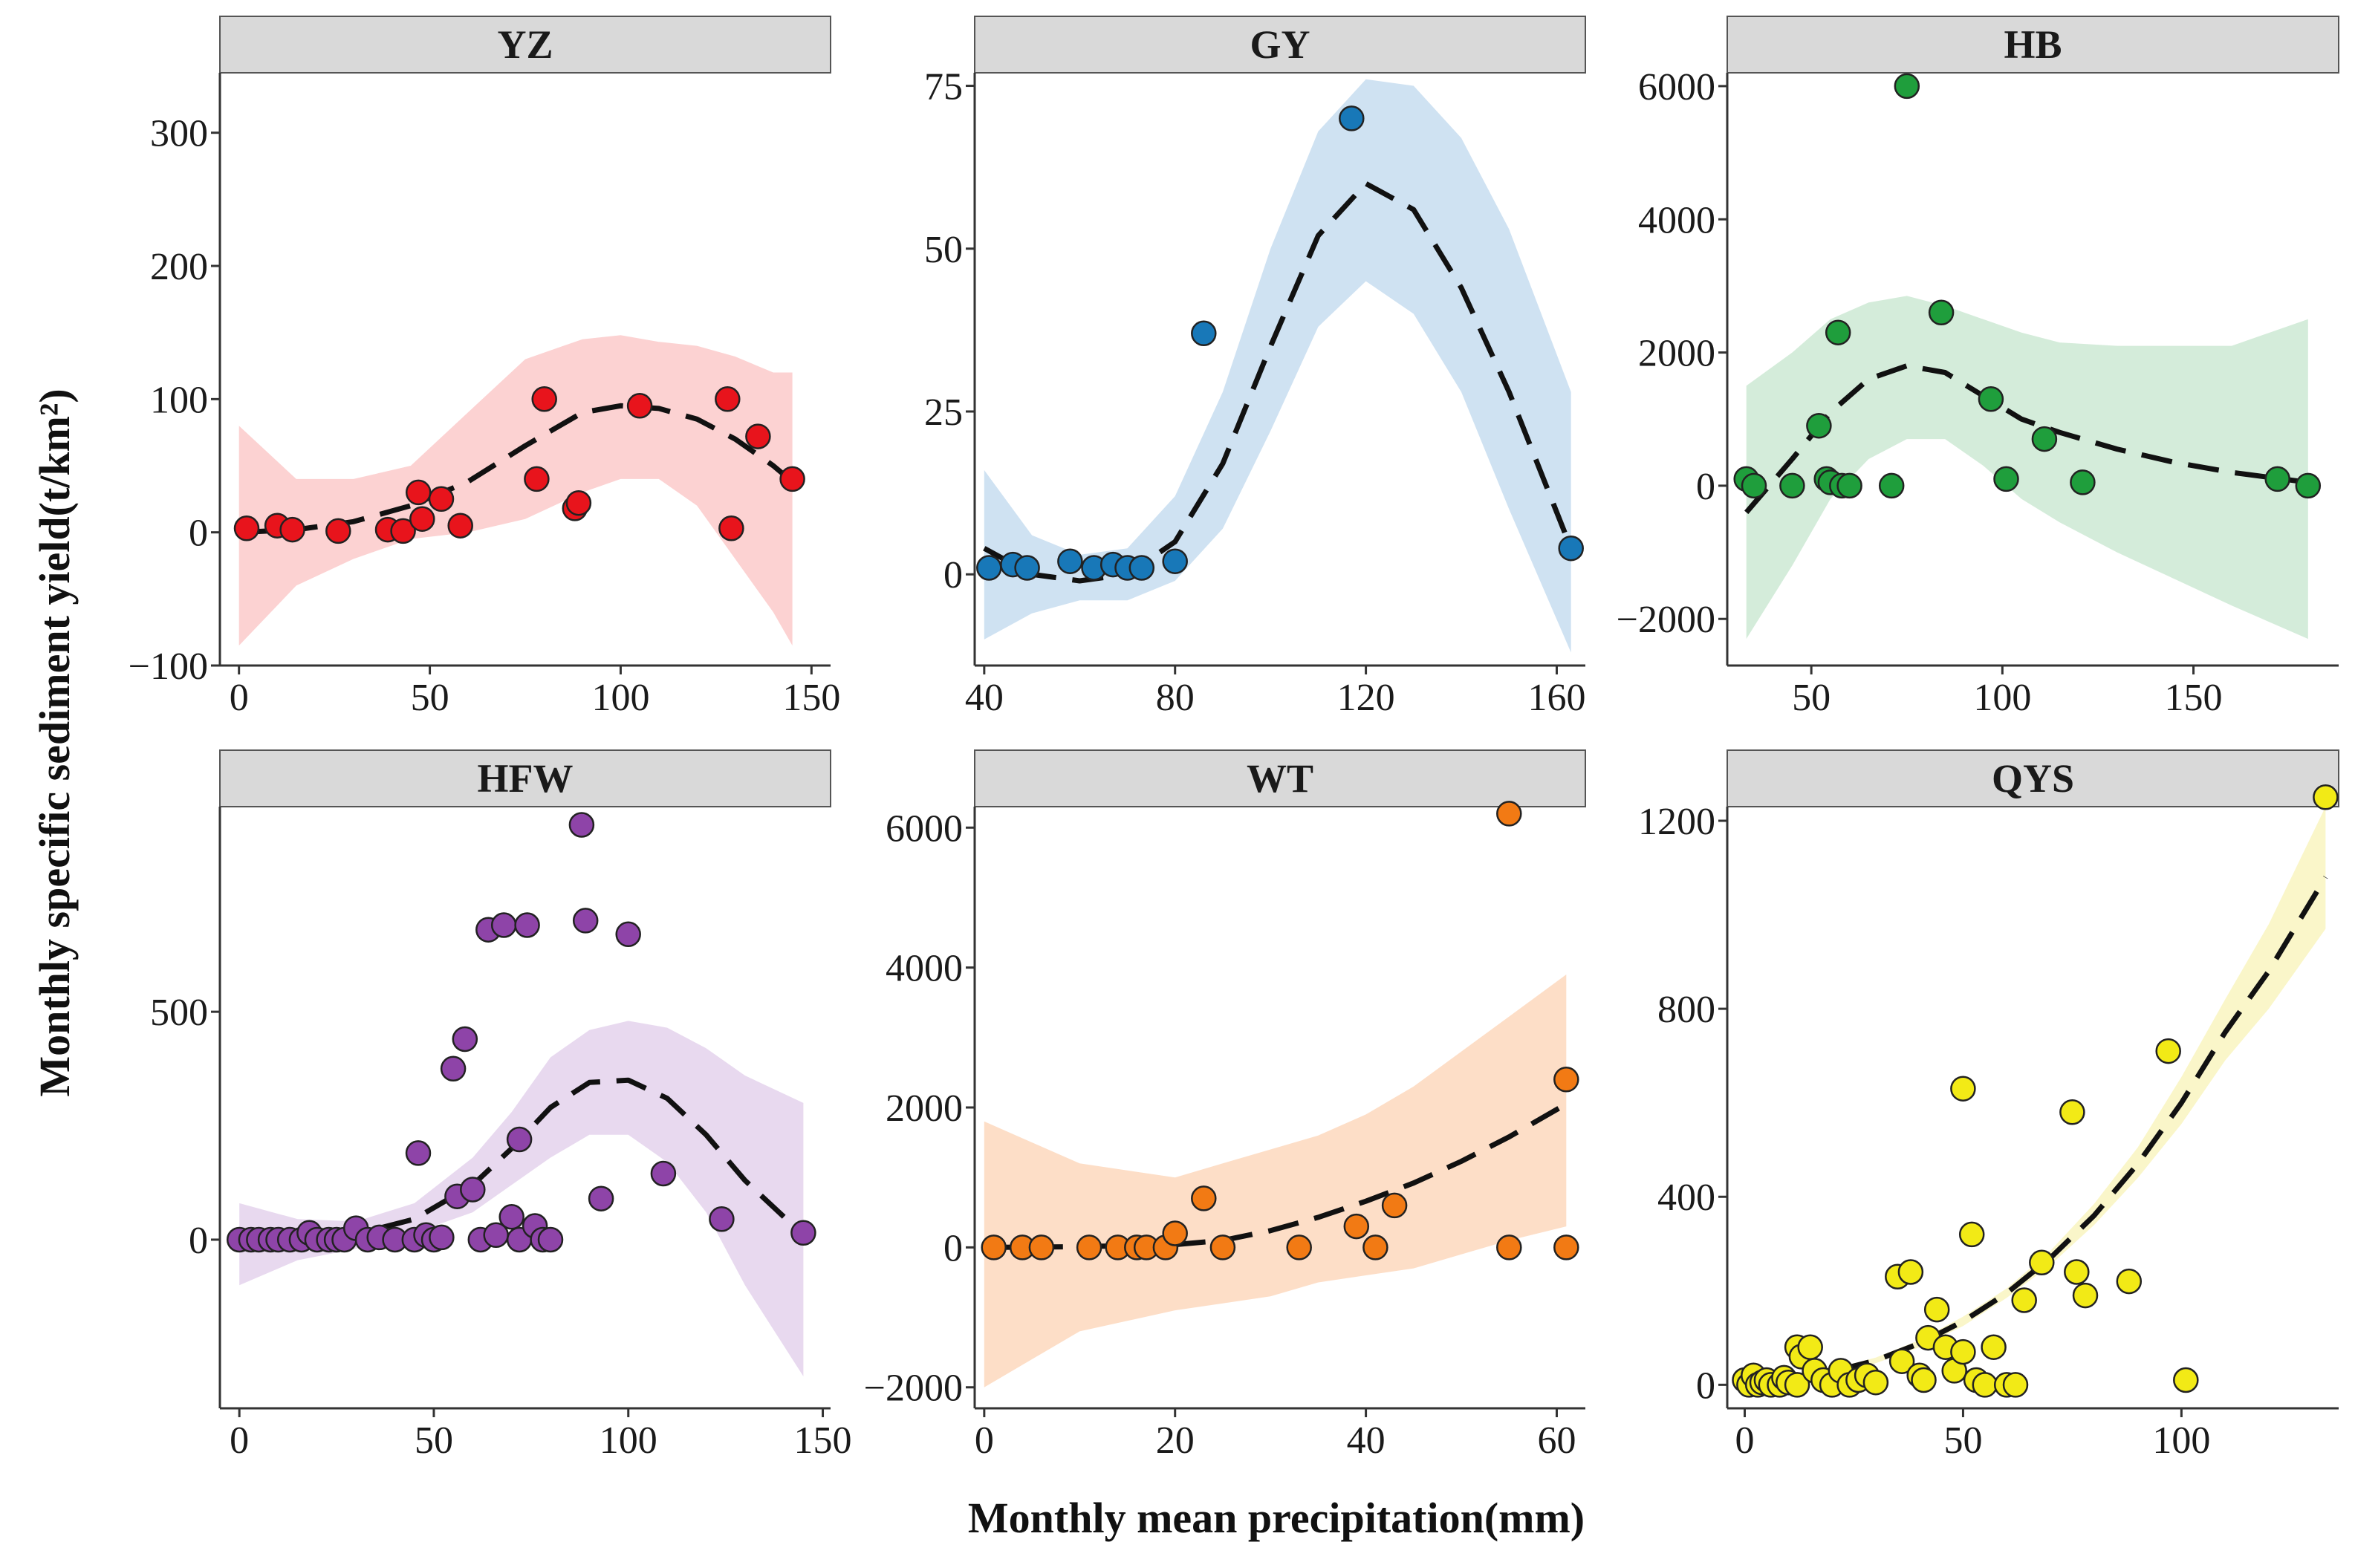 This screenshot has width=2355, height=1568. I want to click on x-tick-label: 20, so click(1175, 1441).